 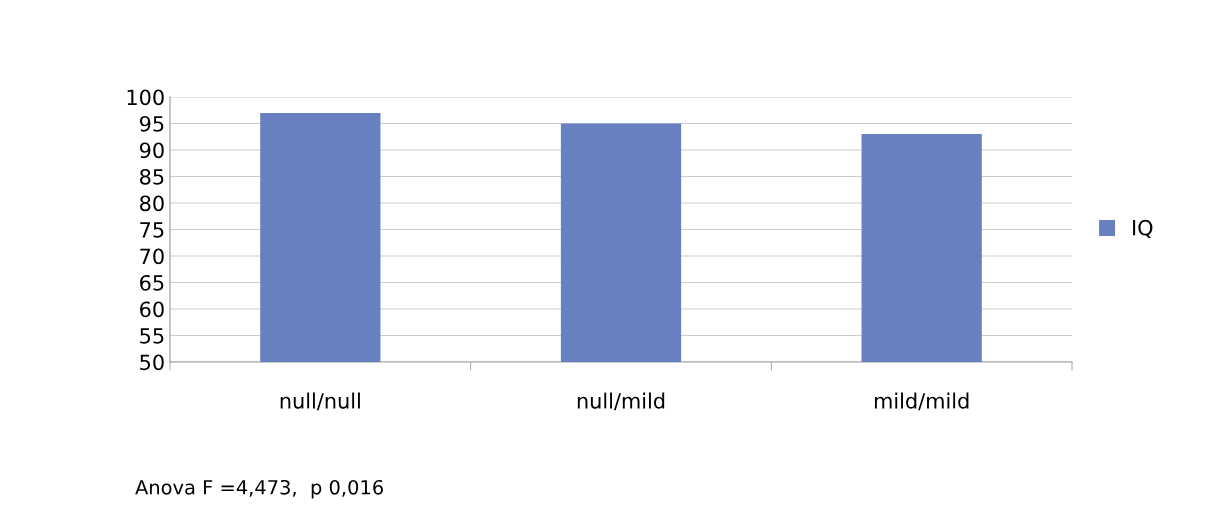 What do you see at coordinates (259, 489) in the screenshot?
I see `text: Anova F =4,473, p 0,016` at bounding box center [259, 489].